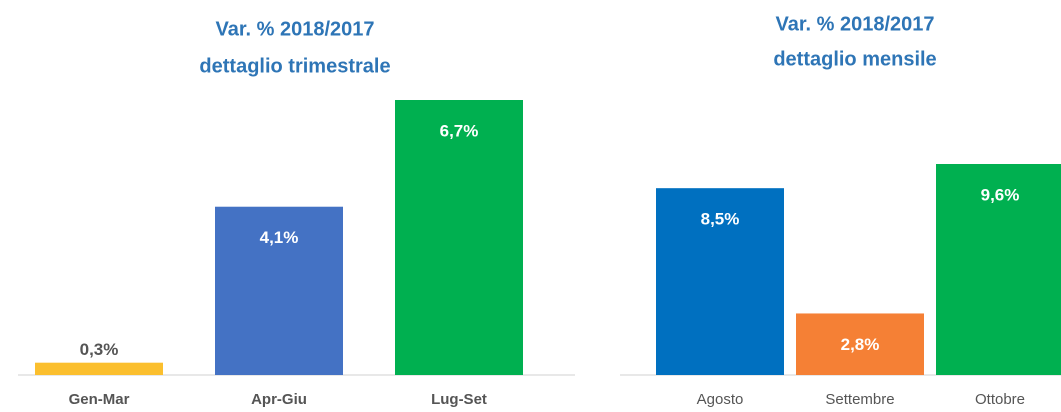 The width and height of the screenshot is (1061, 412). What do you see at coordinates (720, 399) in the screenshot?
I see `x-tick-label: Agosto` at bounding box center [720, 399].